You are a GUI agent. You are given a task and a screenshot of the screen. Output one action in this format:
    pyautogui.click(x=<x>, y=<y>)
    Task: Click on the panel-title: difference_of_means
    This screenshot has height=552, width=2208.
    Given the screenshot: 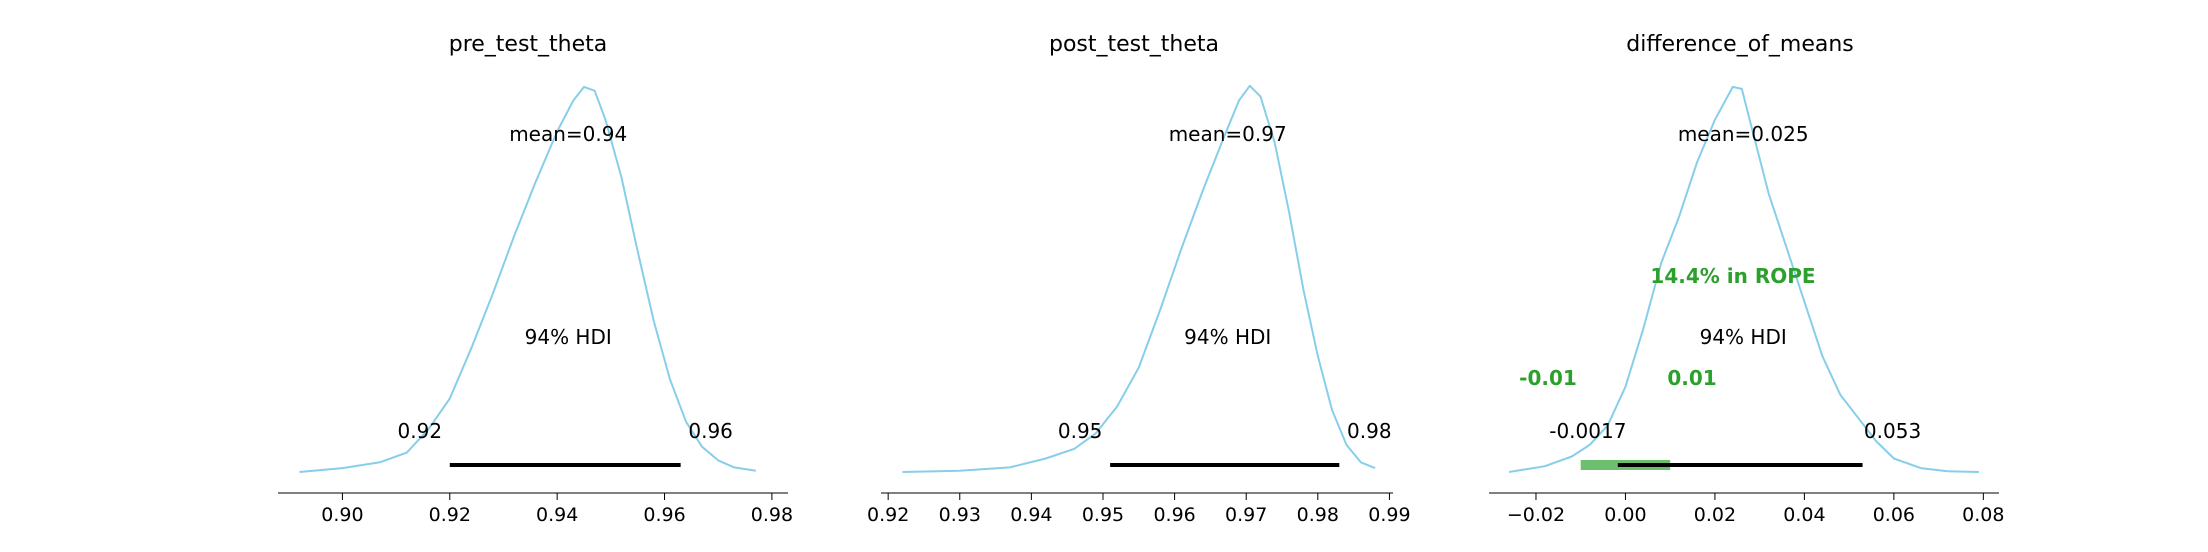 What is the action you would take?
    pyautogui.click(x=1740, y=44)
    